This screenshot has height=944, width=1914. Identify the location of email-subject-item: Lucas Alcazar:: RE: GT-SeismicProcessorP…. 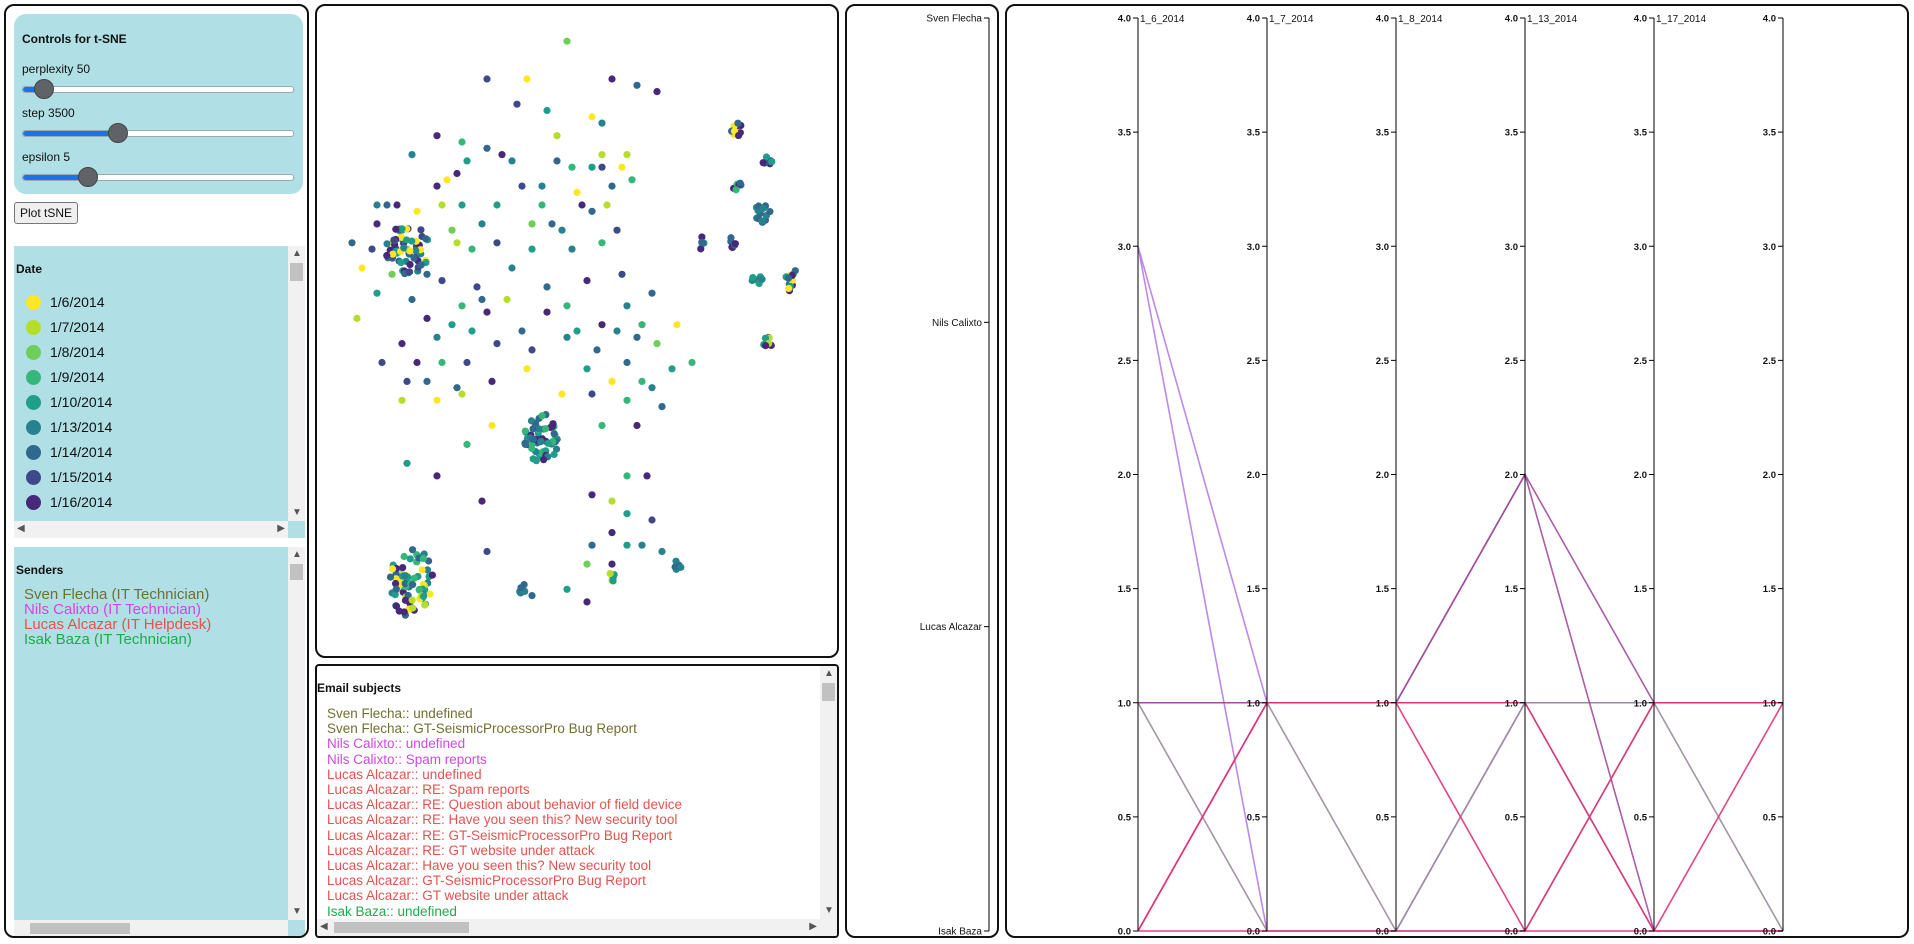
(500, 835).